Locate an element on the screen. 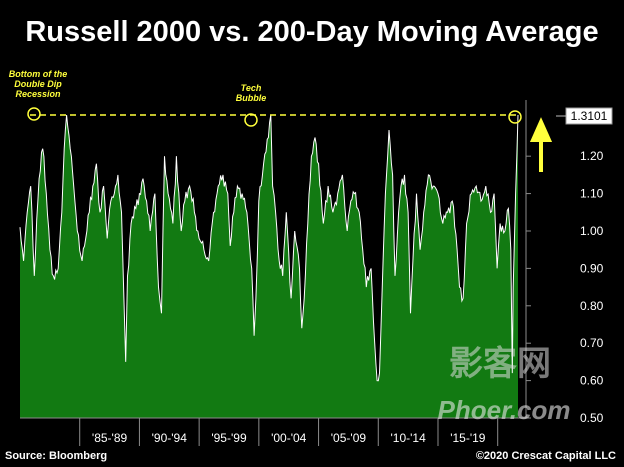 This screenshot has height=467, width=624. x-tick-label: '05-'09 is located at coordinates (349, 438).